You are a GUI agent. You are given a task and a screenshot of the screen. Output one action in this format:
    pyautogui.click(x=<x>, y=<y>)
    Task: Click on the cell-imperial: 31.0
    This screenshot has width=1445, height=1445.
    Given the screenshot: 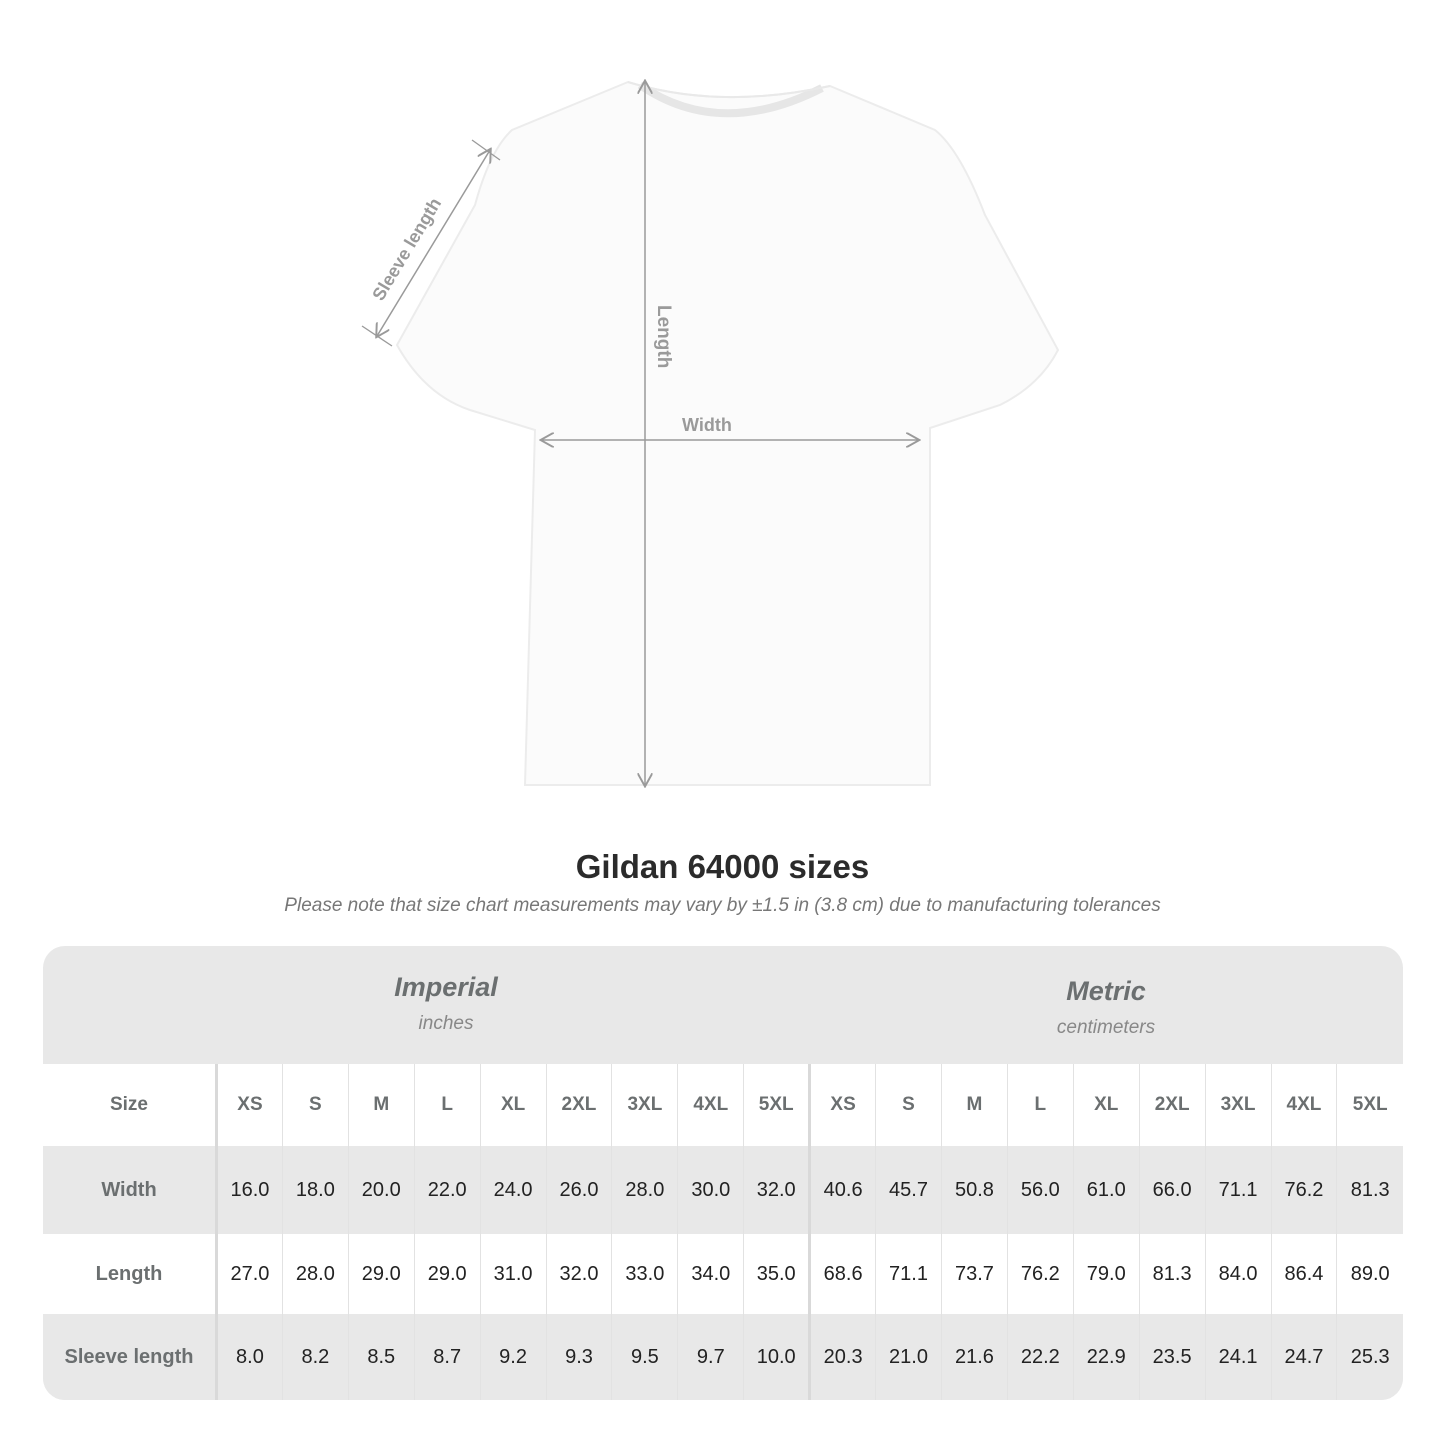 What is the action you would take?
    pyautogui.click(x=513, y=1274)
    